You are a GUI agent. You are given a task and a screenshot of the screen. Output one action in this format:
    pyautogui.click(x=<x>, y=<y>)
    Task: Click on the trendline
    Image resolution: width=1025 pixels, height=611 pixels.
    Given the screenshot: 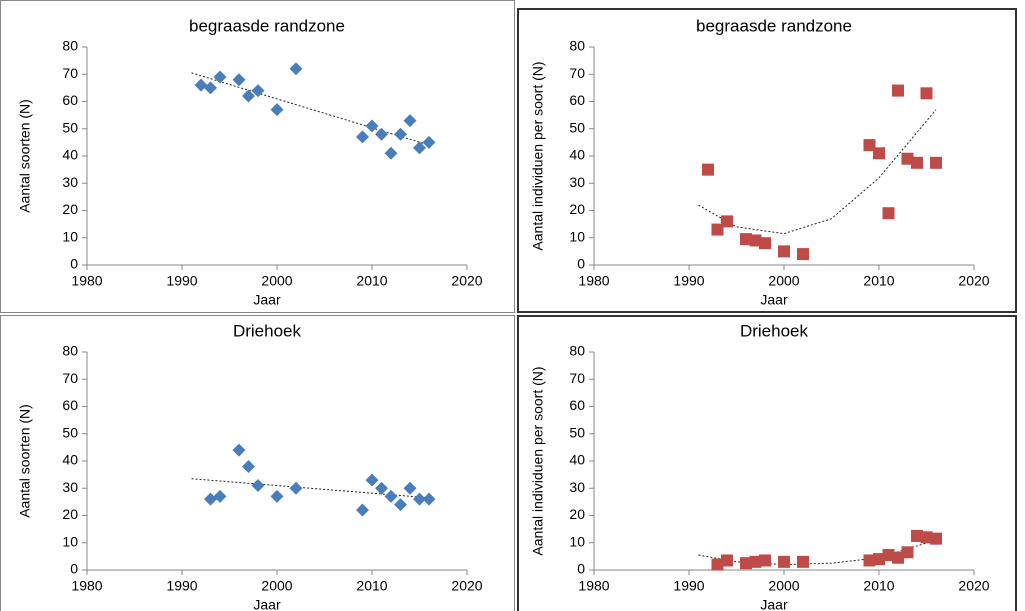 What is the action you would take?
    pyautogui.click(x=310, y=109)
    